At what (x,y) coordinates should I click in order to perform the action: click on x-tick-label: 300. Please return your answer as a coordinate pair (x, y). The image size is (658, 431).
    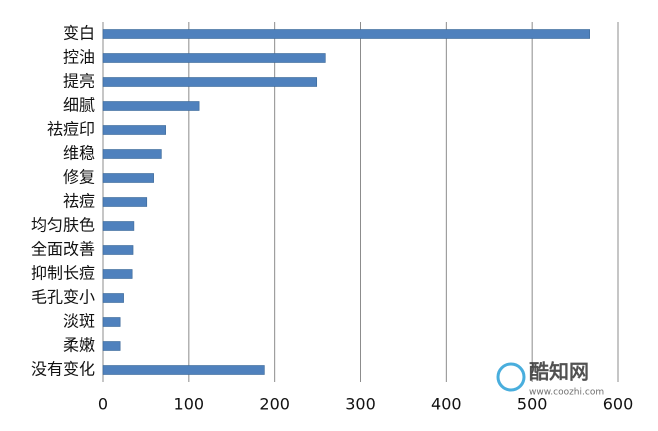
    Looking at the image, I should click on (360, 404).